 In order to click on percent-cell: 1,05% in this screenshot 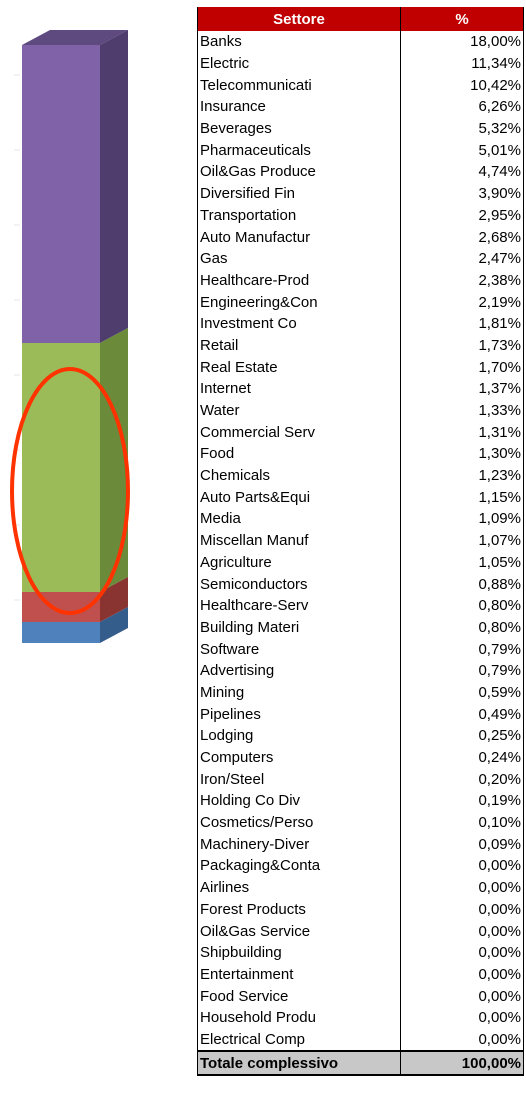, I will do `click(462, 562)`.